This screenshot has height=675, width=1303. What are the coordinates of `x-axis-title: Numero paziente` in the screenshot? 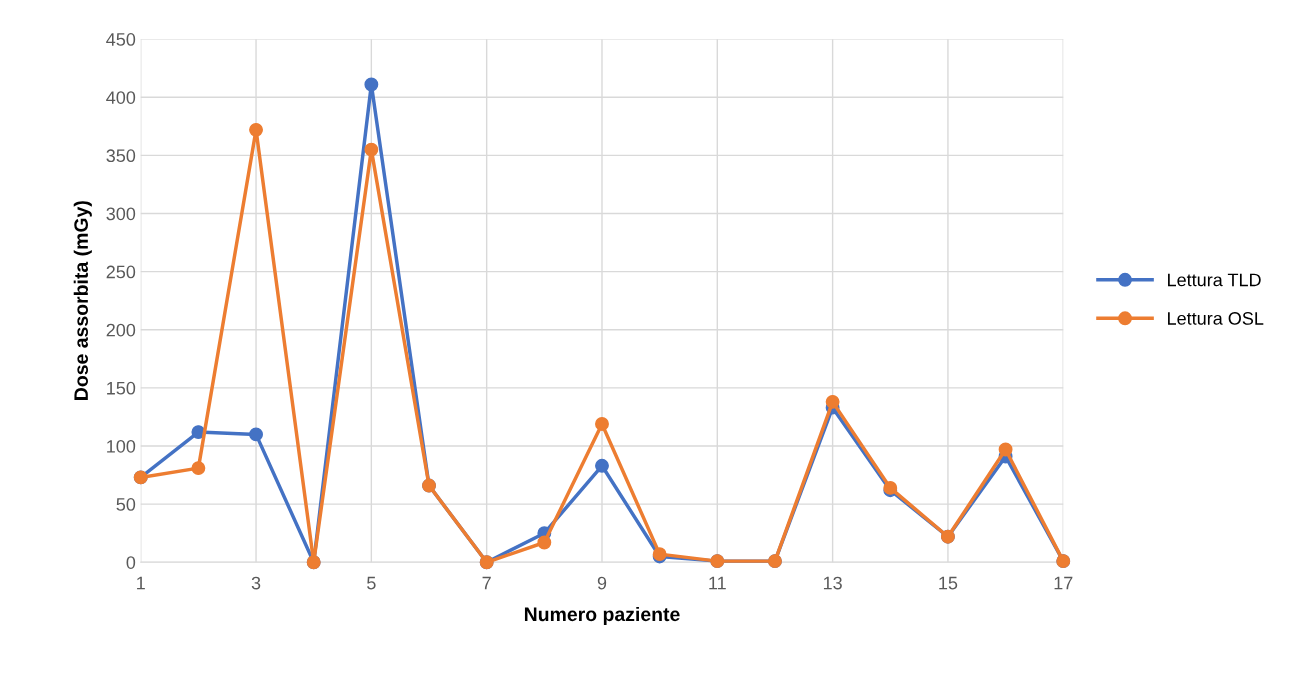 It's located at (602, 616).